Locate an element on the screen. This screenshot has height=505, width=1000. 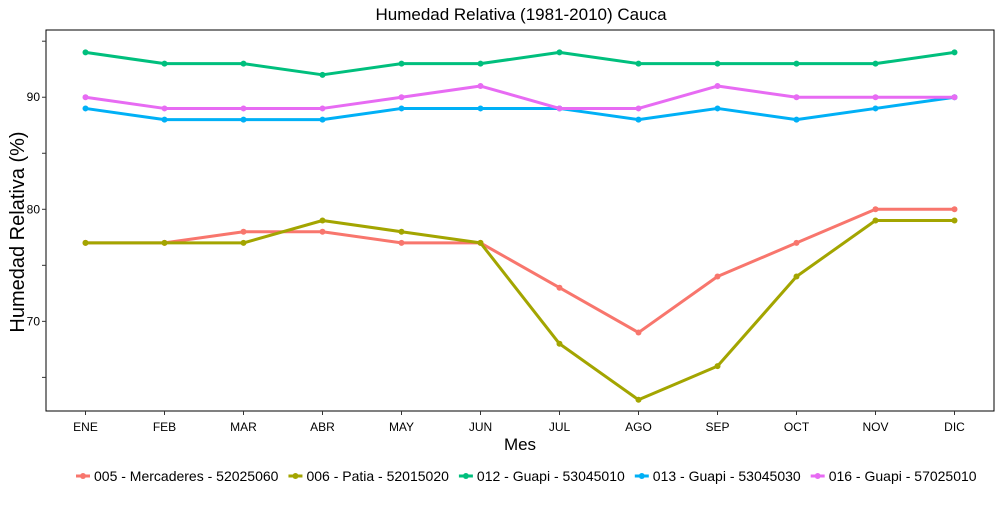
legend-item: 016 - Guapi - 57025010 is located at coordinates (893, 476).